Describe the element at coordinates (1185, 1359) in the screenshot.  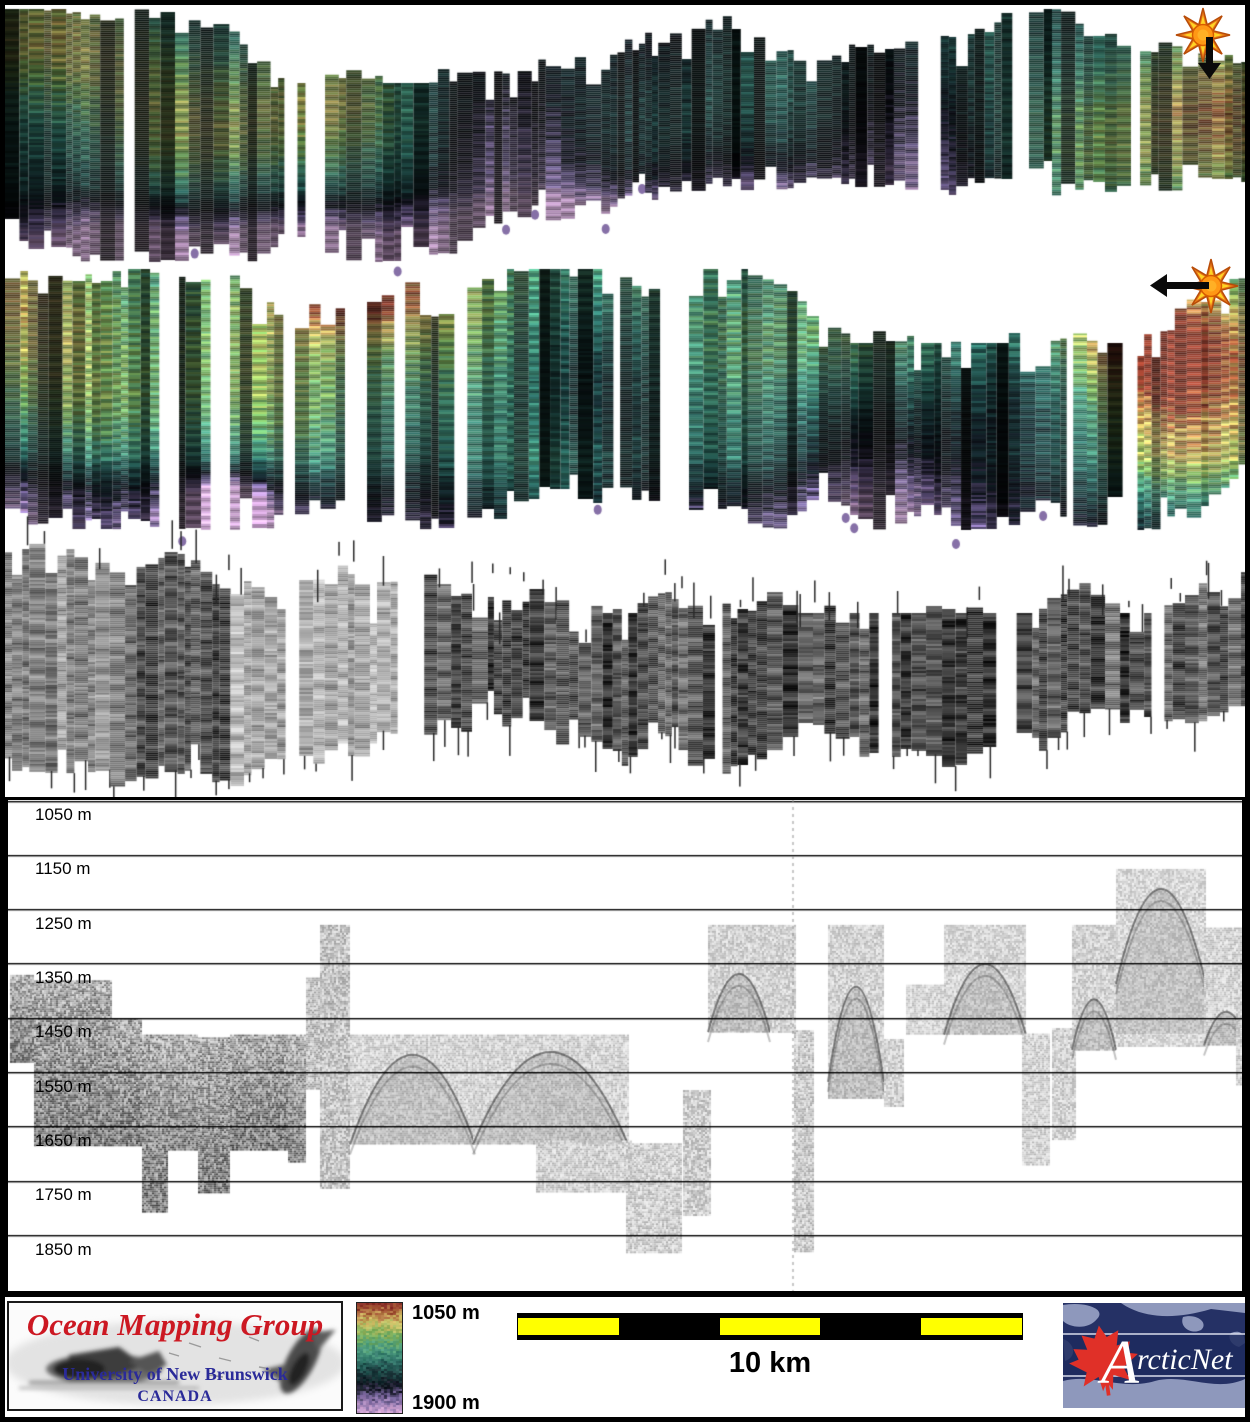
I see `arcticnet-text: rcticNet` at that location.